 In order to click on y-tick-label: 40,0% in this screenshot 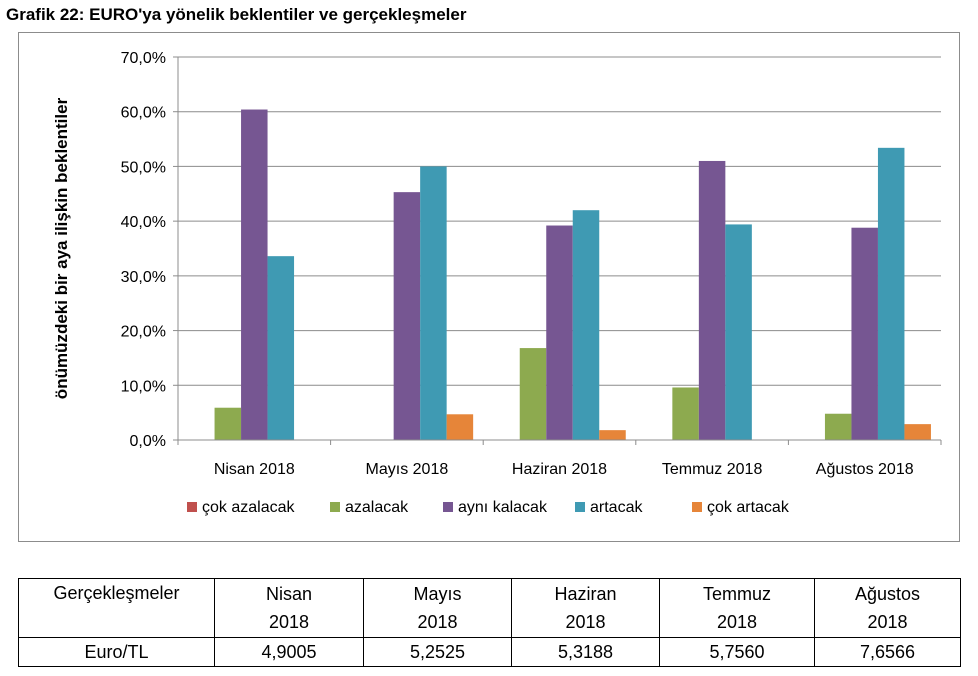, I will do `click(143, 222)`.